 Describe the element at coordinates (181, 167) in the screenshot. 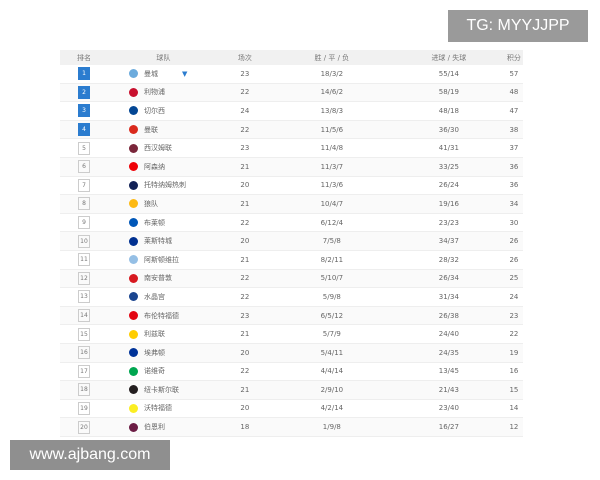

I see `team-cell: 阿森纳` at that location.